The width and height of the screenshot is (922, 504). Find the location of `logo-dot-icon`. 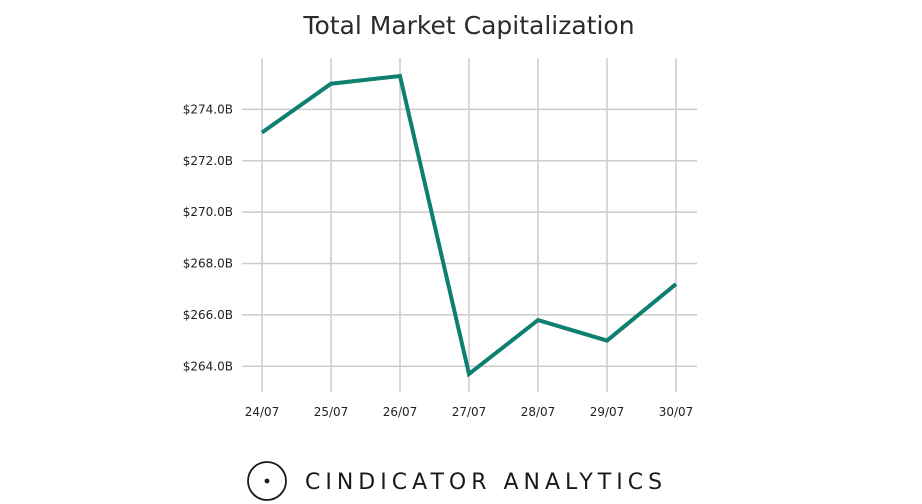

logo-dot-icon is located at coordinates (267, 481).